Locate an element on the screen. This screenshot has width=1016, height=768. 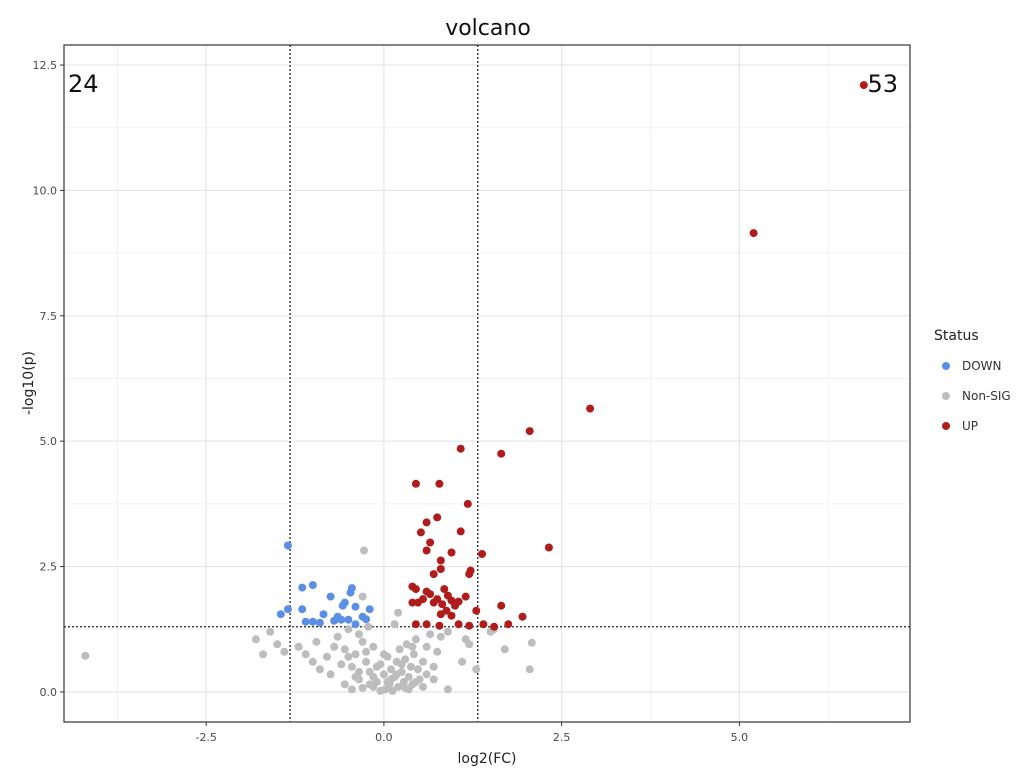
chart-title: volcano is located at coordinates (488, 28).